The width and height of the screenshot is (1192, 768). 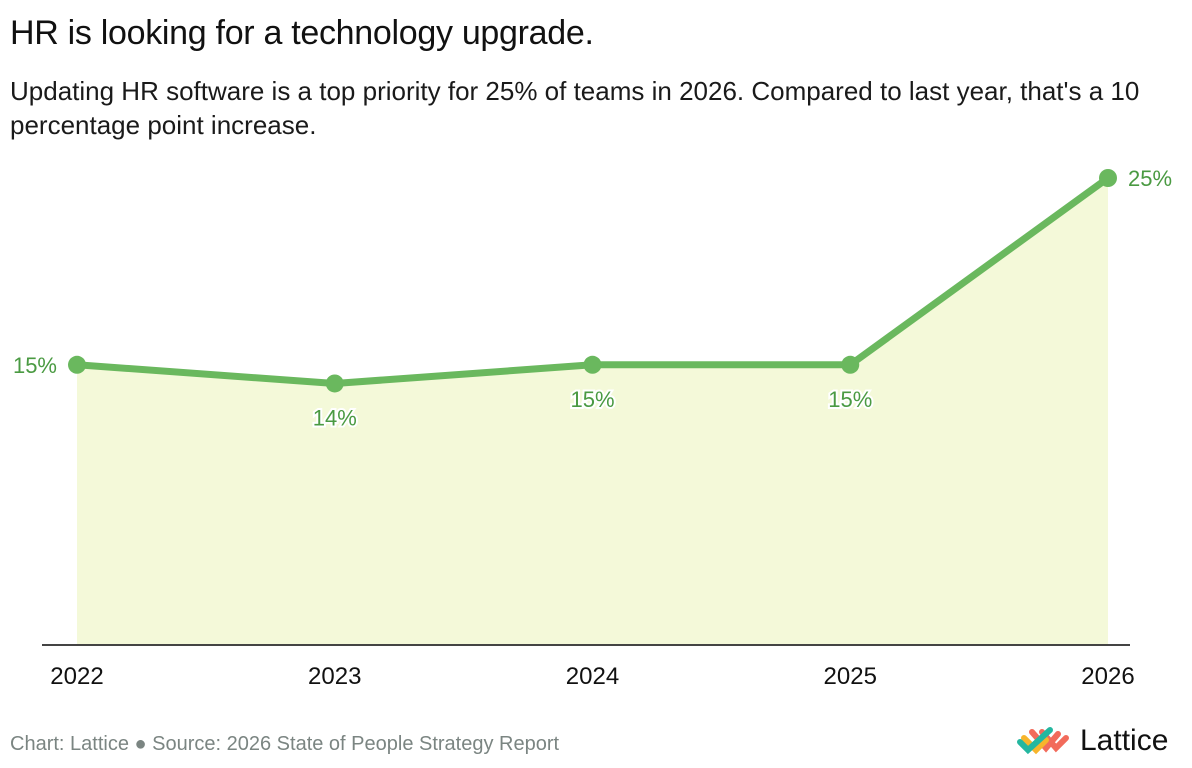 I want to click on data-point-2024, so click(x=592, y=364).